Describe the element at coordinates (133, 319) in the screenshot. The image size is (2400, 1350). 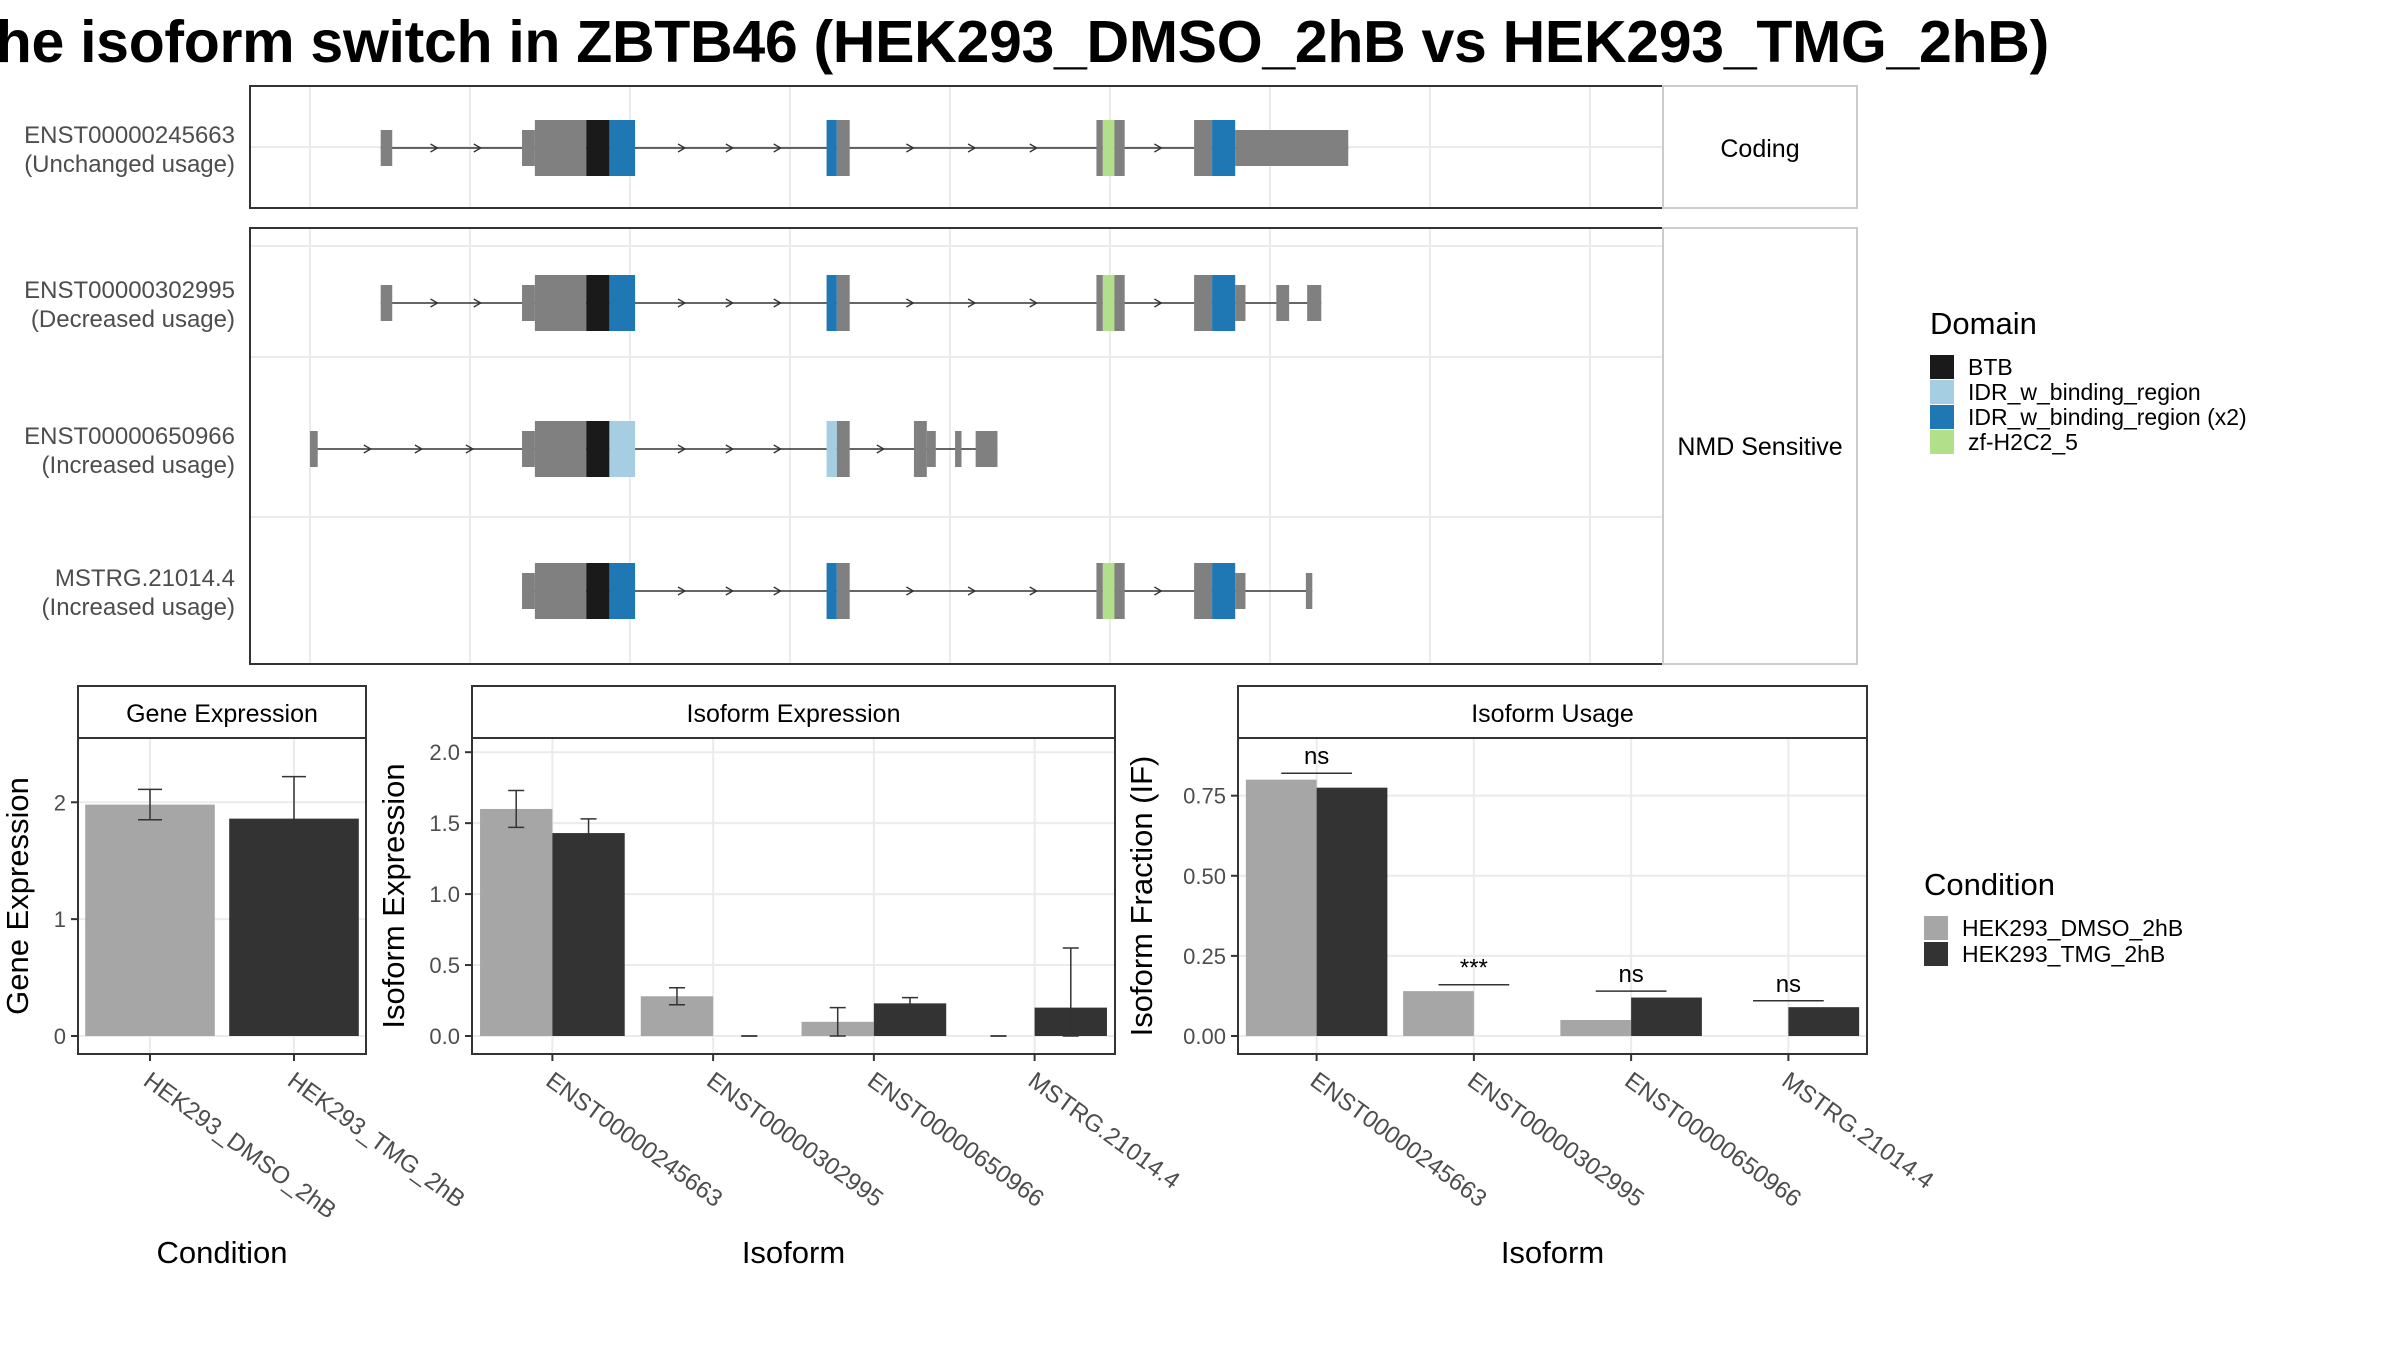
I see `isoform-usage-label: (Decreased usage)` at that location.